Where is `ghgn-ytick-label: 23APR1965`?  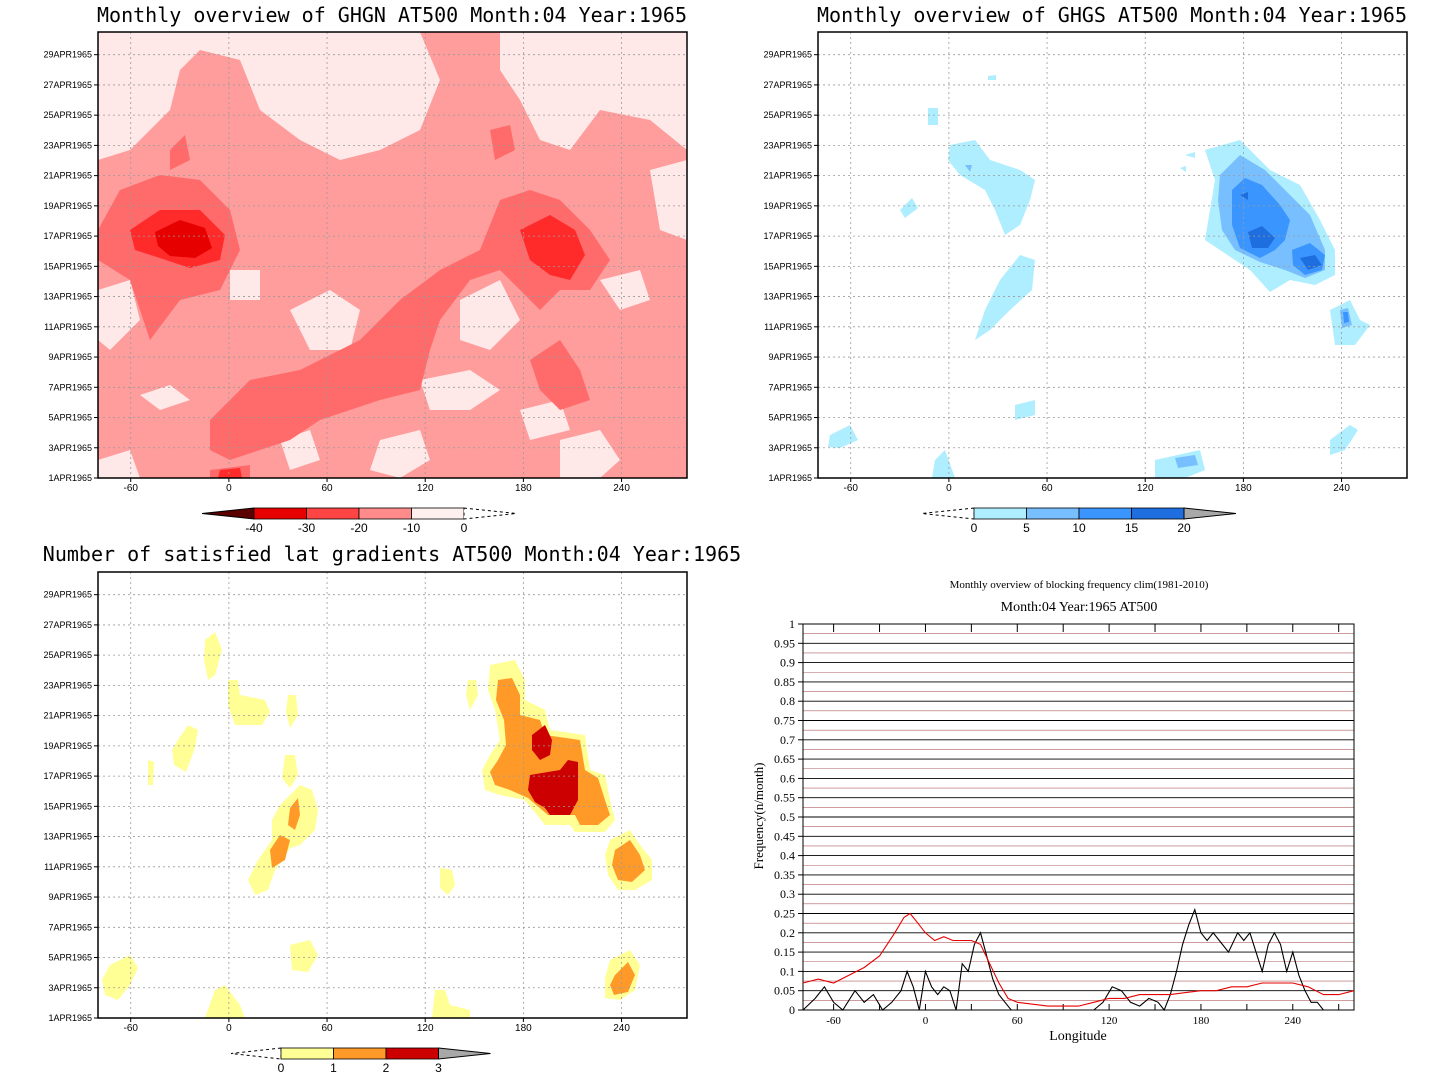
ghgn-ytick-label: 23APR1965 is located at coordinates (67, 145).